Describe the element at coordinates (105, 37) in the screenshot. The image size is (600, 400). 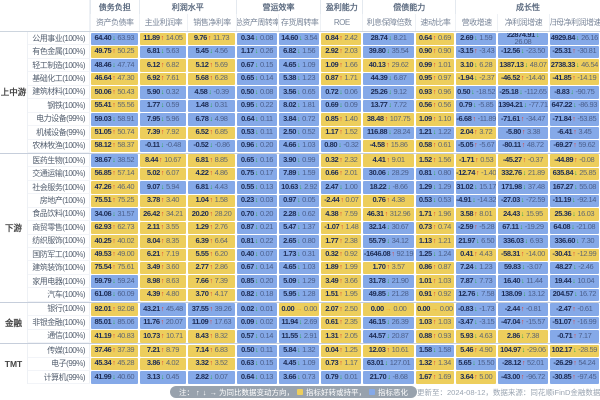
I see `current-value: 64.40↓` at that location.